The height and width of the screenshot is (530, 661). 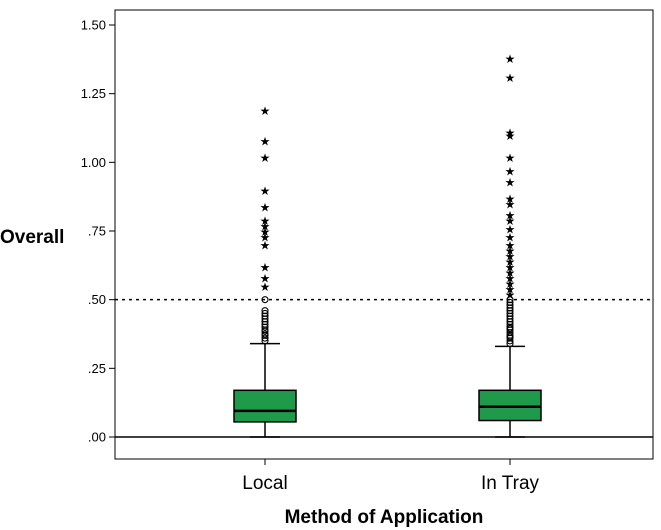 What do you see at coordinates (97, 299) in the screenshot?
I see `y-tick-label: .50` at bounding box center [97, 299].